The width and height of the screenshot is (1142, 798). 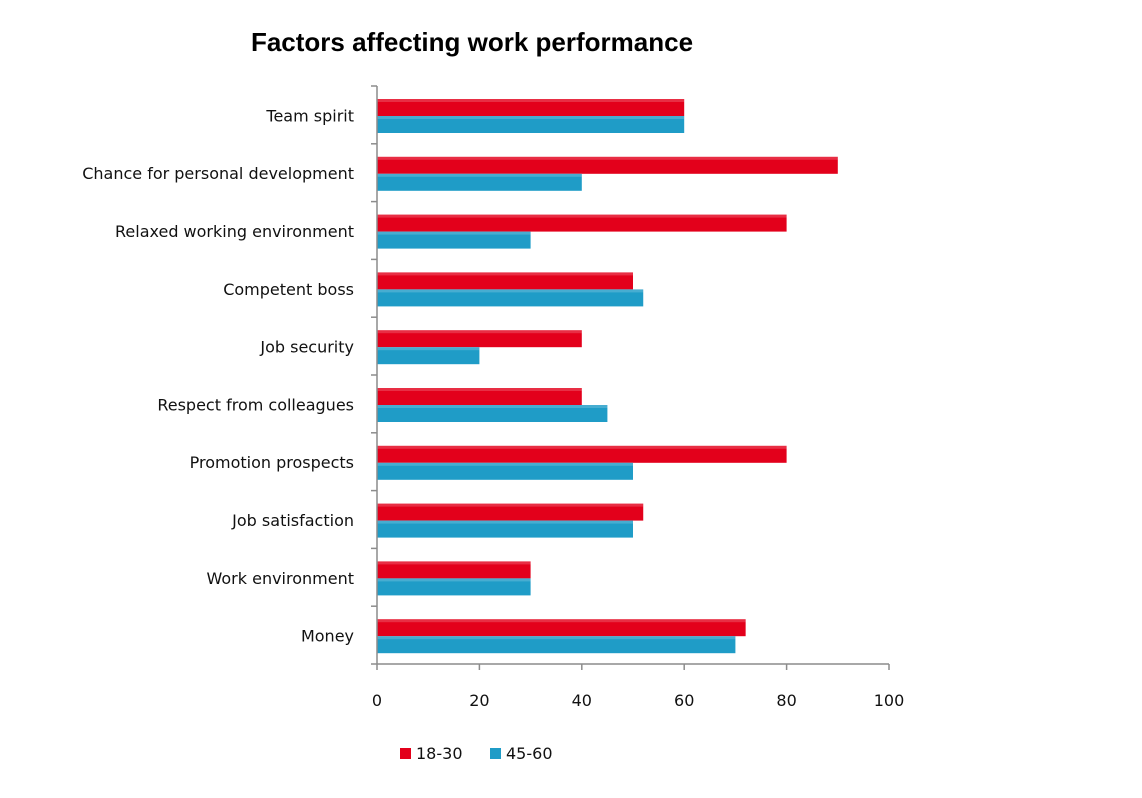 What do you see at coordinates (454, 587) in the screenshot?
I see `bar-45-60-work-environment` at bounding box center [454, 587].